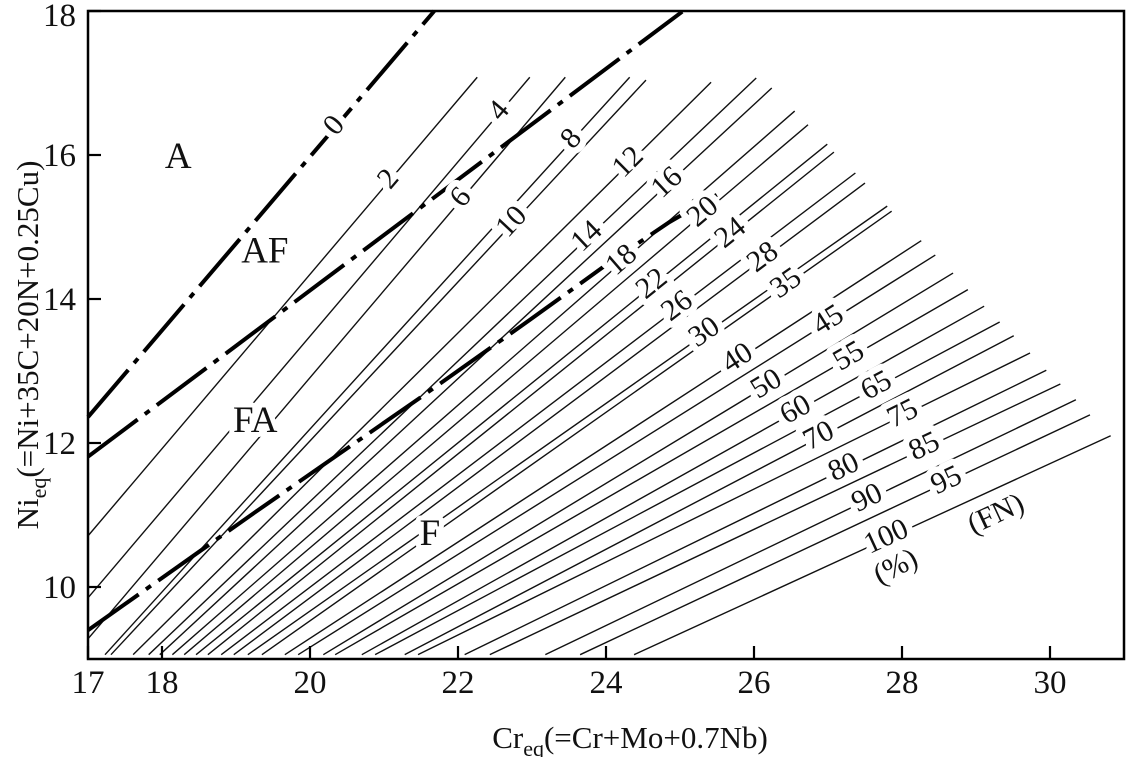 The width and height of the screenshot is (1128, 757). What do you see at coordinates (1050, 683) in the screenshot?
I see `x-tick-label-30: 30` at bounding box center [1050, 683].